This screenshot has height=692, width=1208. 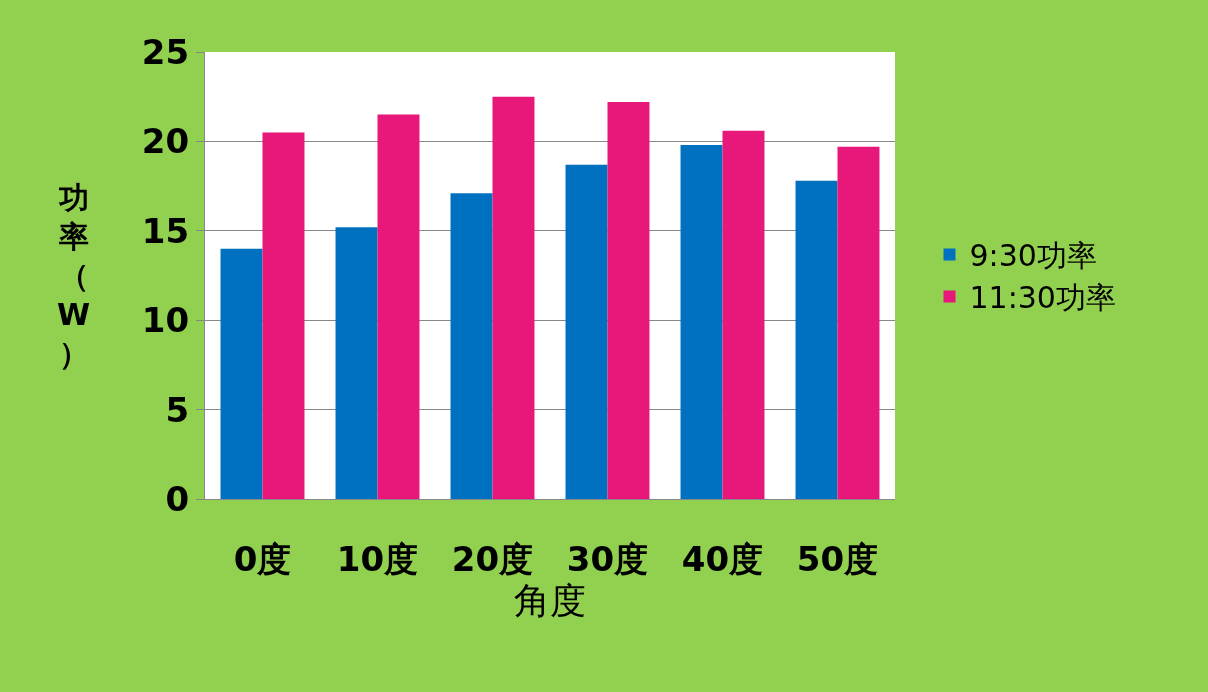 What do you see at coordinates (722, 558) in the screenshot?
I see `x-tick-label: 40度` at bounding box center [722, 558].